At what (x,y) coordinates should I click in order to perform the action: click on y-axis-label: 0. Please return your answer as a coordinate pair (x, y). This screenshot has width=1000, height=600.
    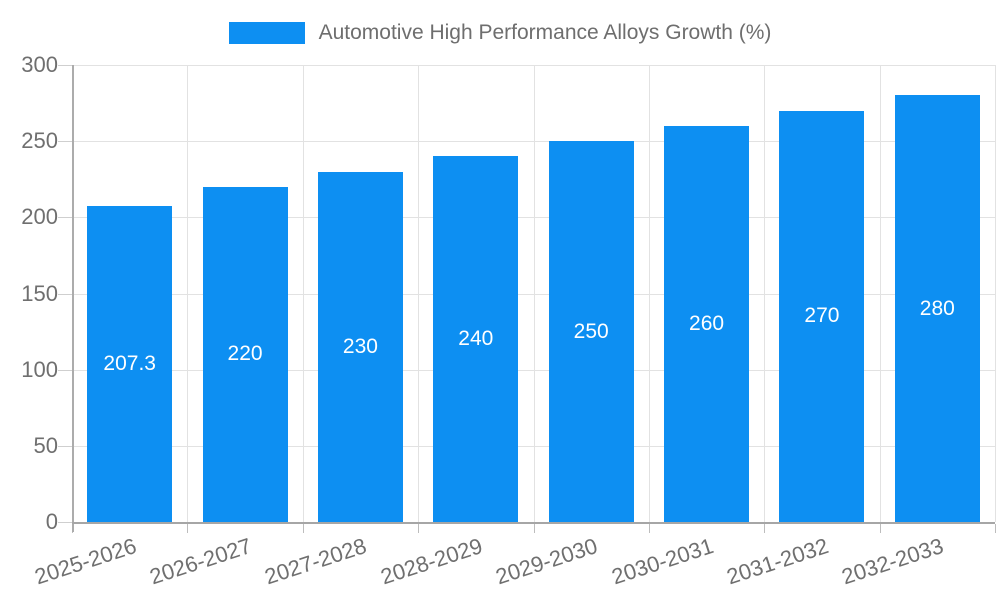
    Looking at the image, I should click on (51, 521).